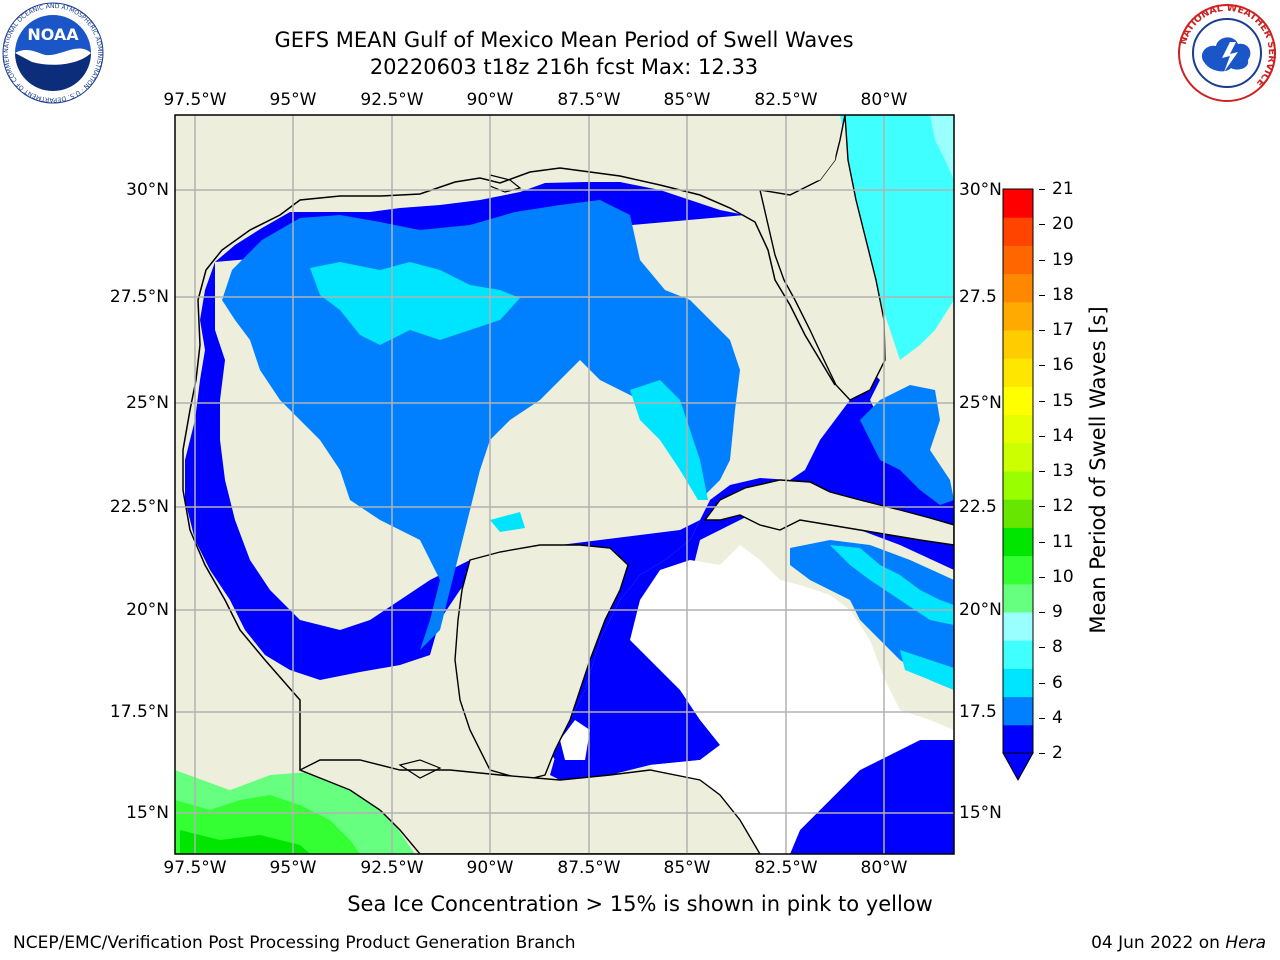 This screenshot has height=960, width=1280. What do you see at coordinates (1057, 753) in the screenshot?
I see `colorbar-tick-label: 2` at bounding box center [1057, 753].